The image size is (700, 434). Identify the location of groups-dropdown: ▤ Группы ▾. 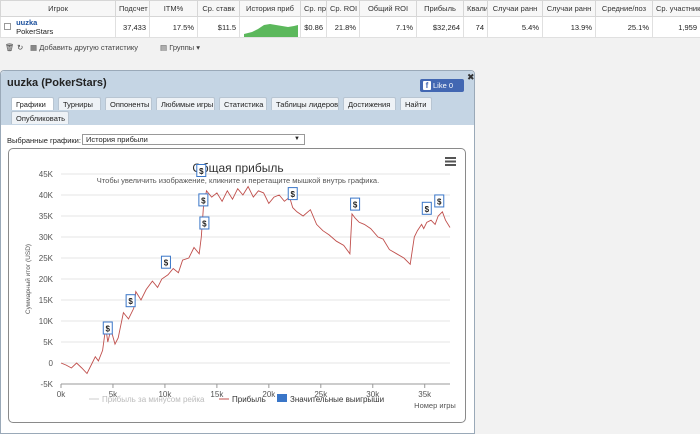
(180, 47).